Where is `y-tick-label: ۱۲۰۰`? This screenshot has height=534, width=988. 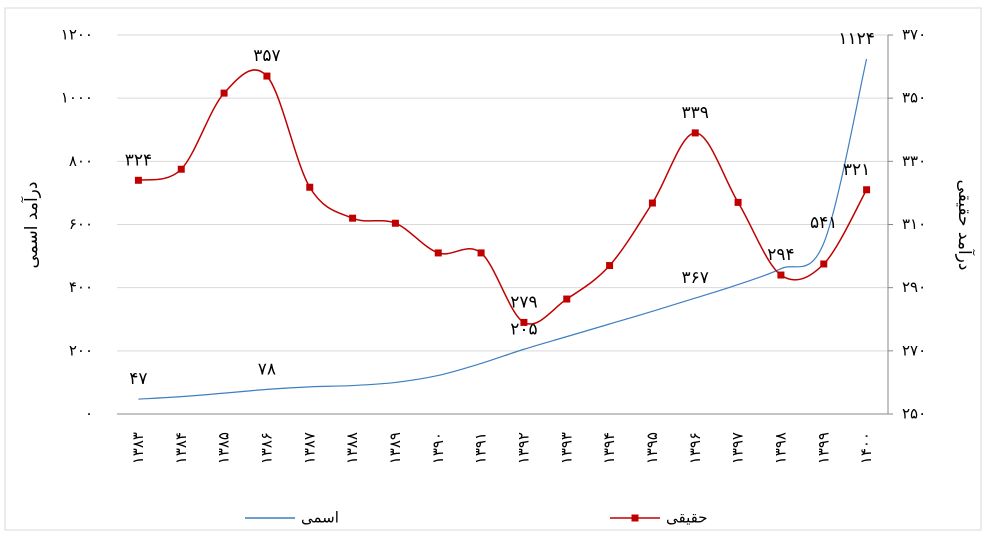 y-tick-label: ۱۲۰۰ is located at coordinates (77, 35).